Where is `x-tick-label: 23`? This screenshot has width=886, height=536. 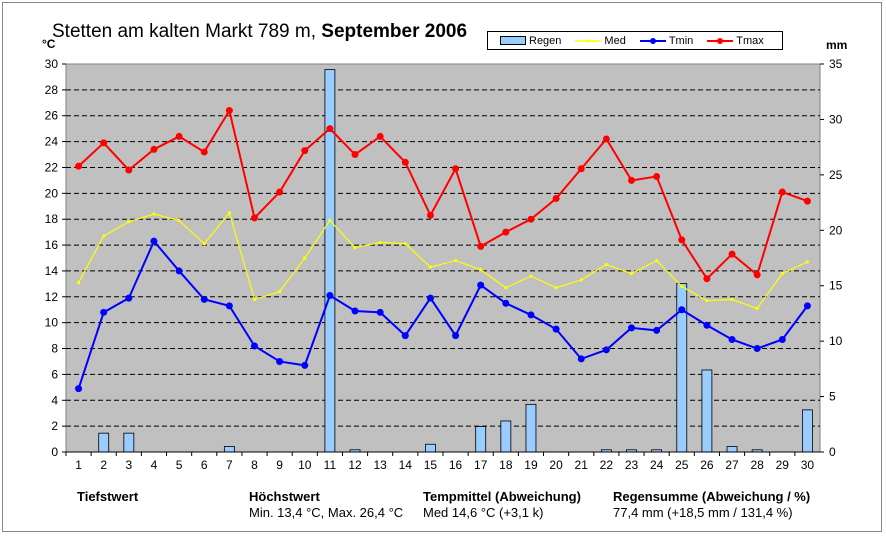 x-tick-label: 23 is located at coordinates (632, 465).